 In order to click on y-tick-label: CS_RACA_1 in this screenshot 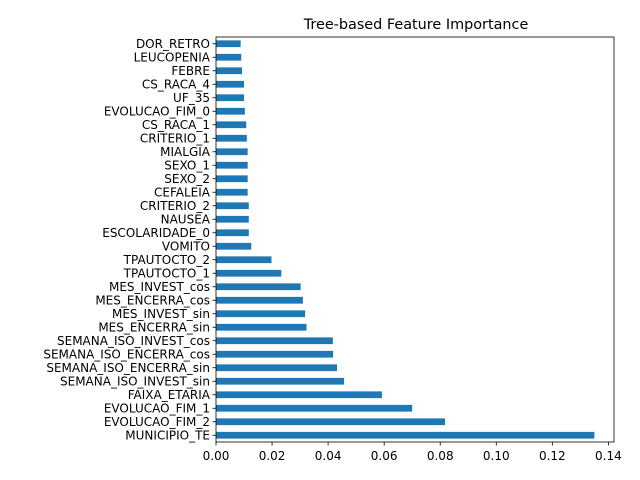, I will do `click(176, 125)`.